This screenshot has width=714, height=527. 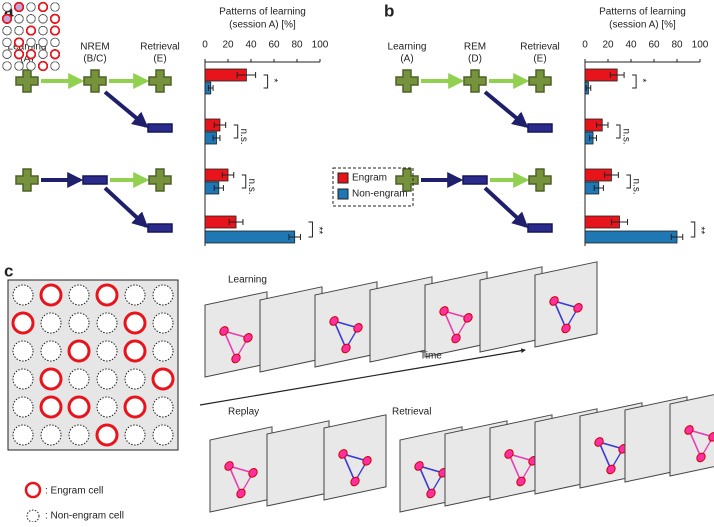 What do you see at coordinates (84, 516) in the screenshot?
I see `legend-label: : Non-engram cell` at bounding box center [84, 516].